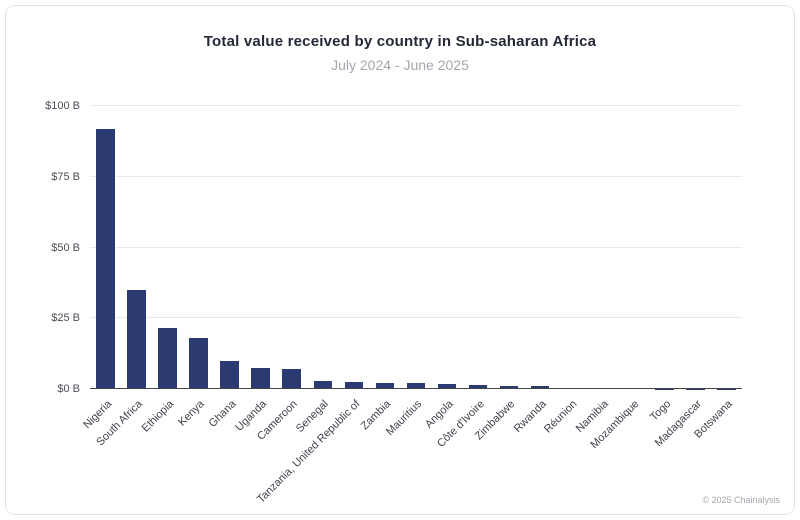 Image resolution: width=800 pixels, height=520 pixels. What do you see at coordinates (530, 417) in the screenshot?
I see `x-tick-label: Rwanda` at bounding box center [530, 417].